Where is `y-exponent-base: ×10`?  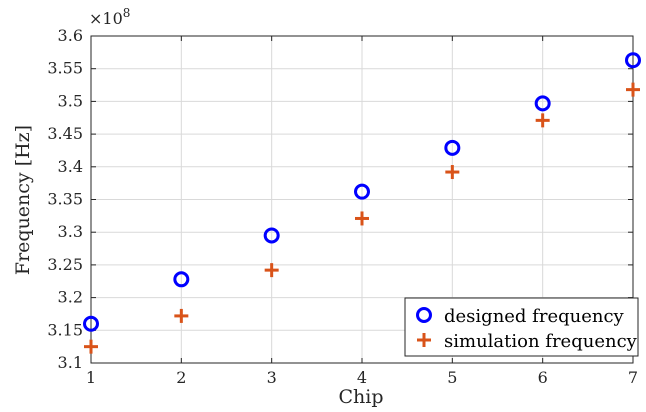
y-exponent-base: ×10 is located at coordinates (106, 18).